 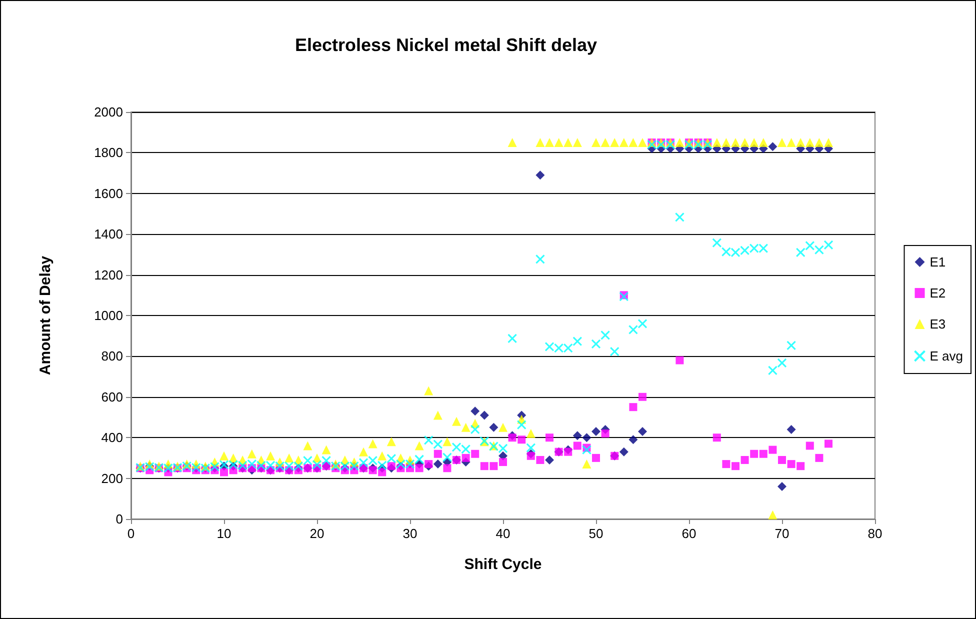 What do you see at coordinates (938, 293) in the screenshot?
I see `legend-label: E2` at bounding box center [938, 293].